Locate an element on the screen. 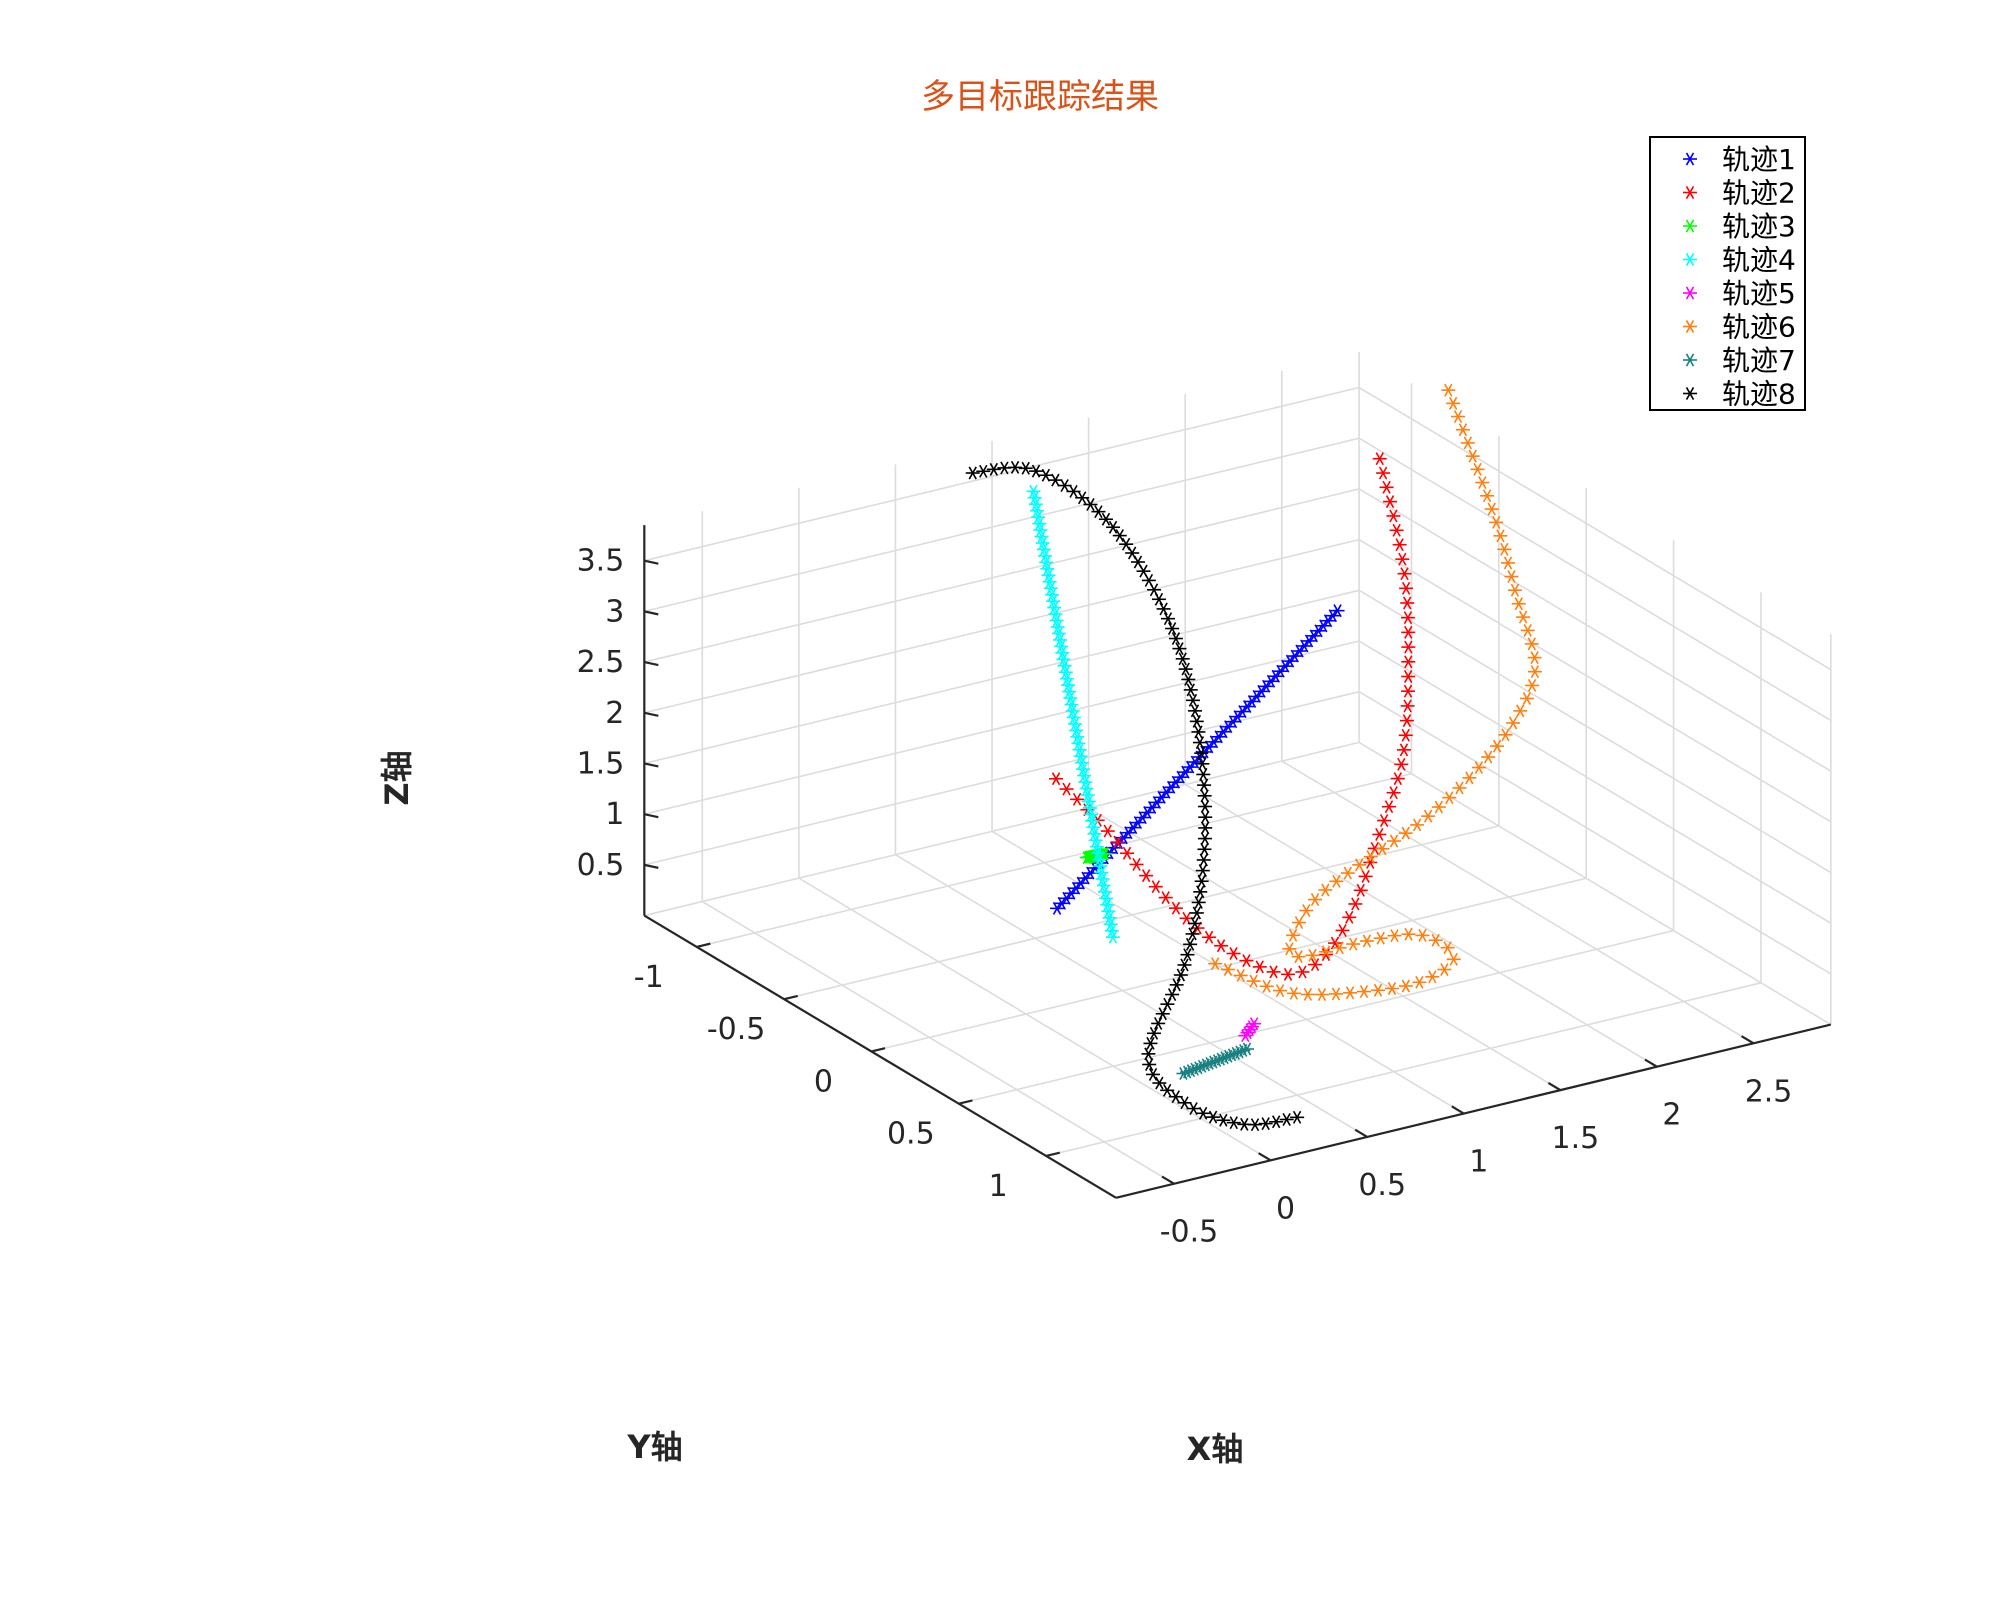  x-tick-label: 0 is located at coordinates (1285, 1208).